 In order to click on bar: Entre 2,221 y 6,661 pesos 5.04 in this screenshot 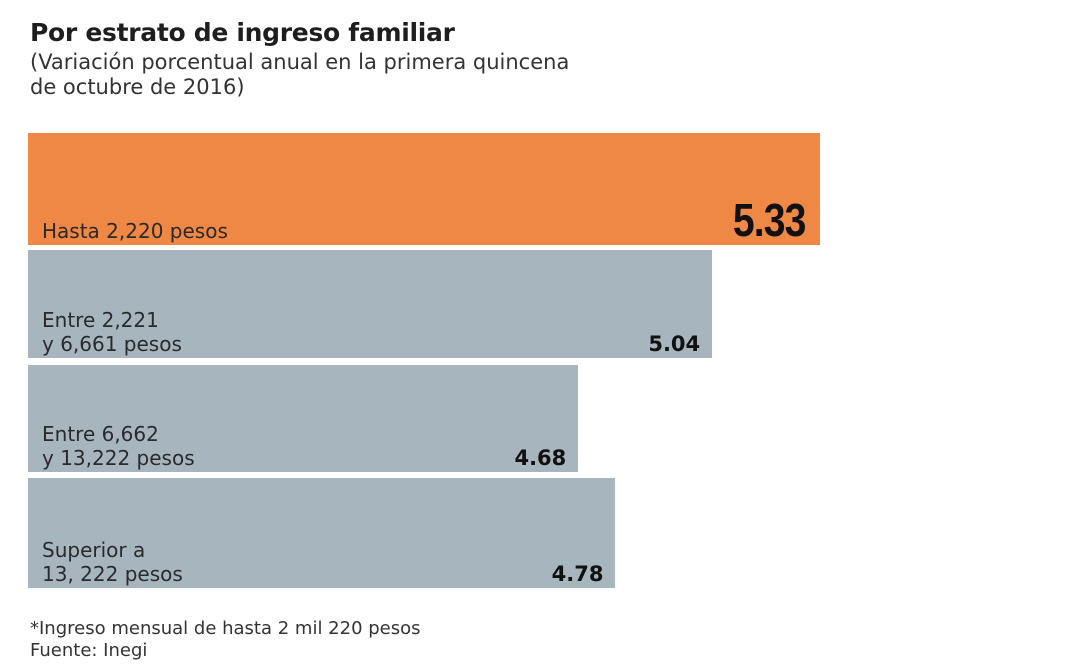, I will do `click(370, 304)`.